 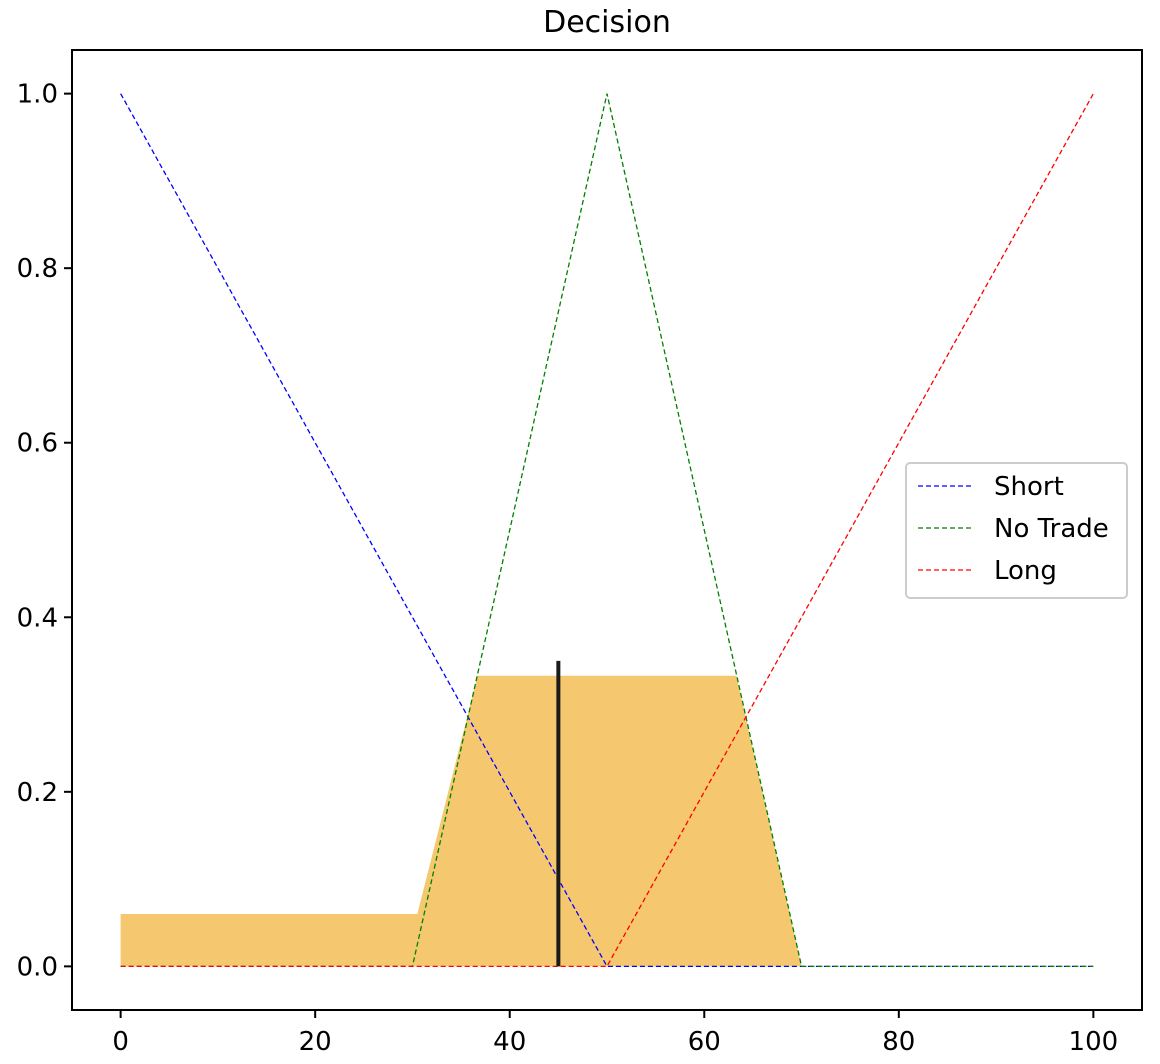 I want to click on y-tick-label-0: 0.0, so click(x=37, y=967).